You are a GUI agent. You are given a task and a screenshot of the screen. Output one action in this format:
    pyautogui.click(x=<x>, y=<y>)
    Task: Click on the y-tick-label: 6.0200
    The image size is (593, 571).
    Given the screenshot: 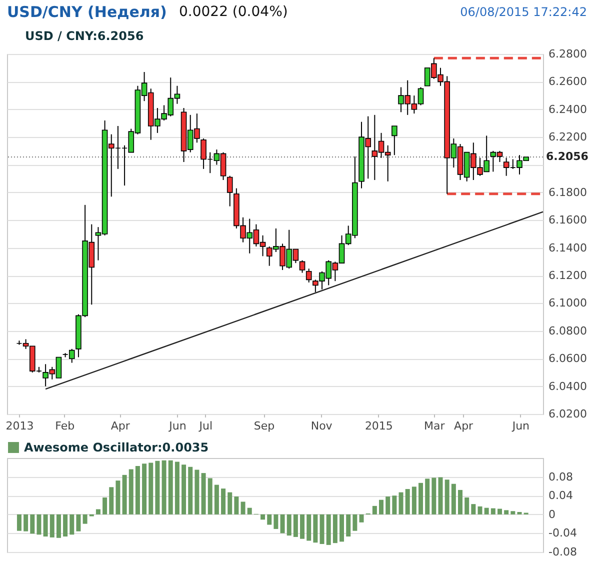 What is the action you would take?
    pyautogui.click(x=567, y=414)
    